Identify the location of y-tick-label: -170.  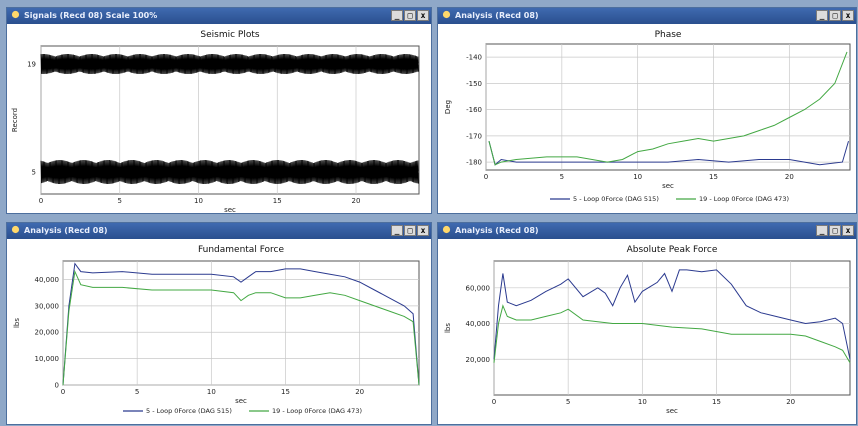
(474, 136).